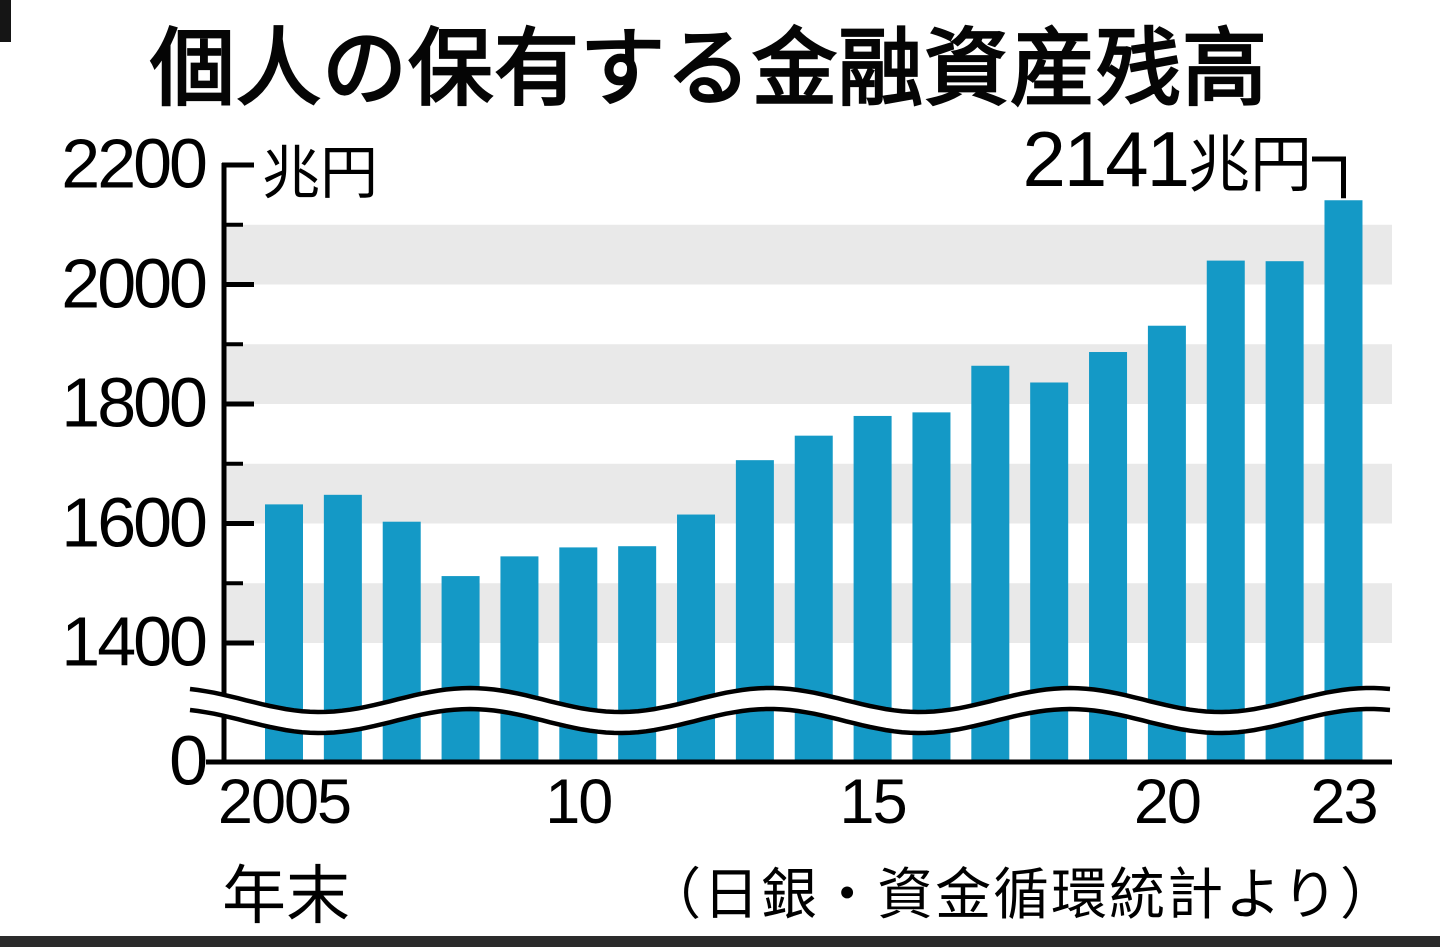 The height and width of the screenshot is (947, 1440). I want to click on y-axis-unit-label: 兆円, so click(320, 173).